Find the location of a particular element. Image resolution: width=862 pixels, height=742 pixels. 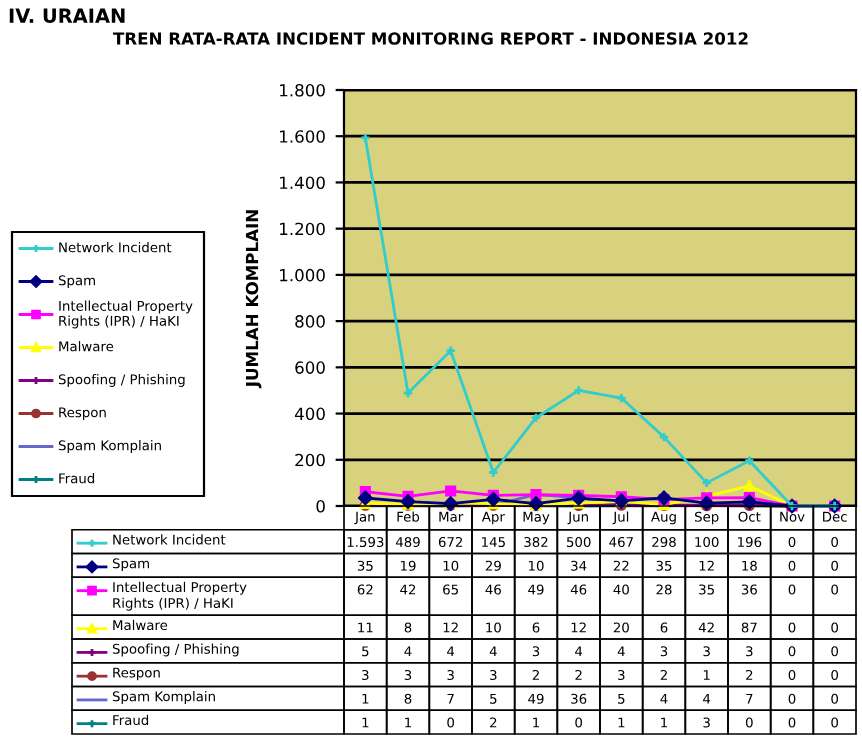

y-tick-label: 800 is located at coordinates (310, 321).